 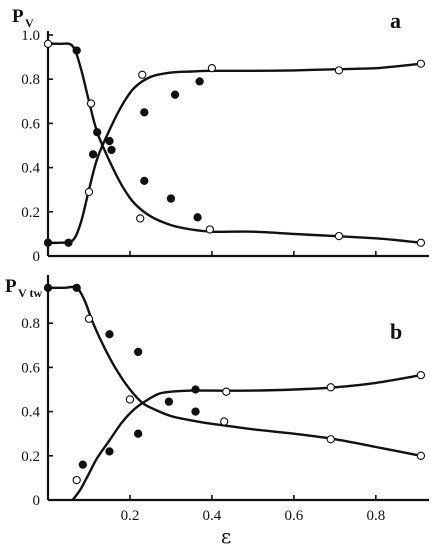 What do you see at coordinates (30, 124) in the screenshot?
I see `panel-a-ytick-label: 0.6` at bounding box center [30, 124].